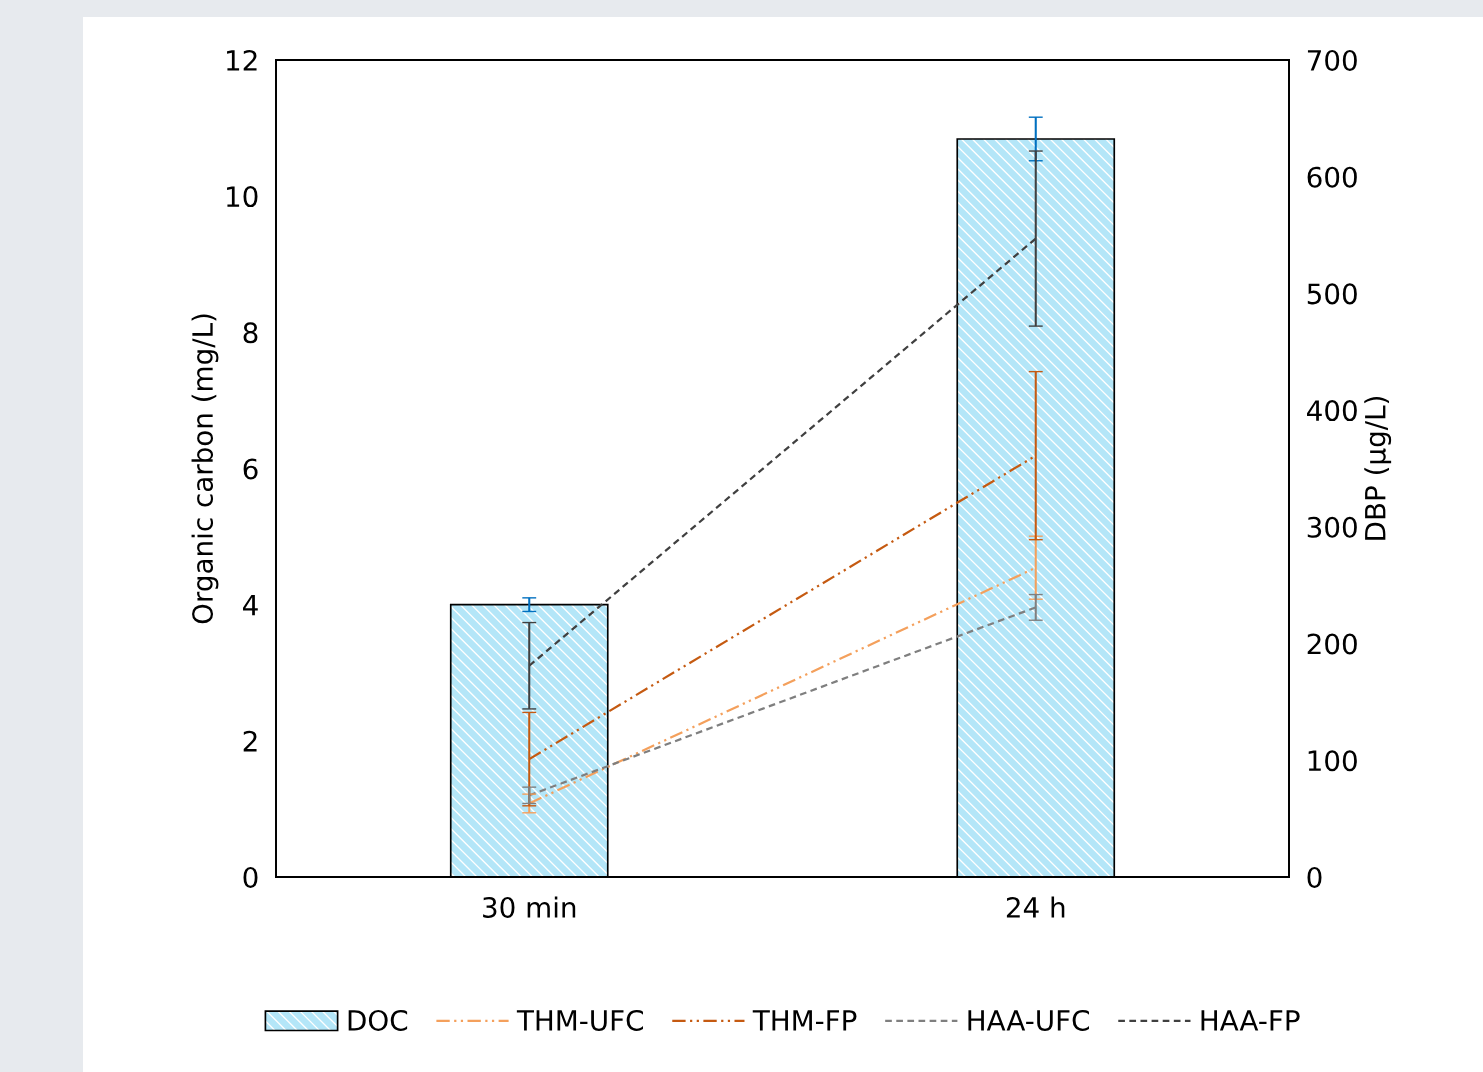 This screenshot has width=1483, height=1072. Describe the element at coordinates (1332, 411) in the screenshot. I see `y2-tick-label: 400` at that location.